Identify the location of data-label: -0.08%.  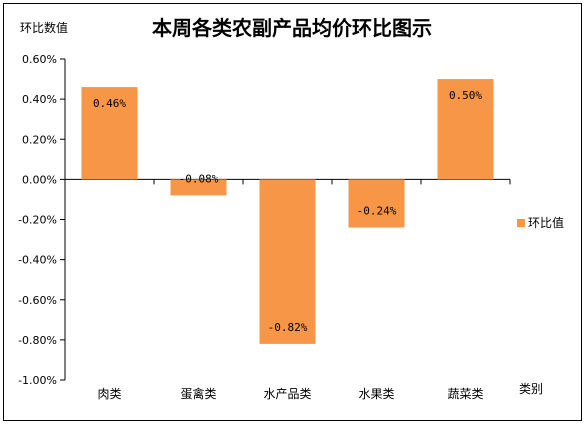
(199, 178).